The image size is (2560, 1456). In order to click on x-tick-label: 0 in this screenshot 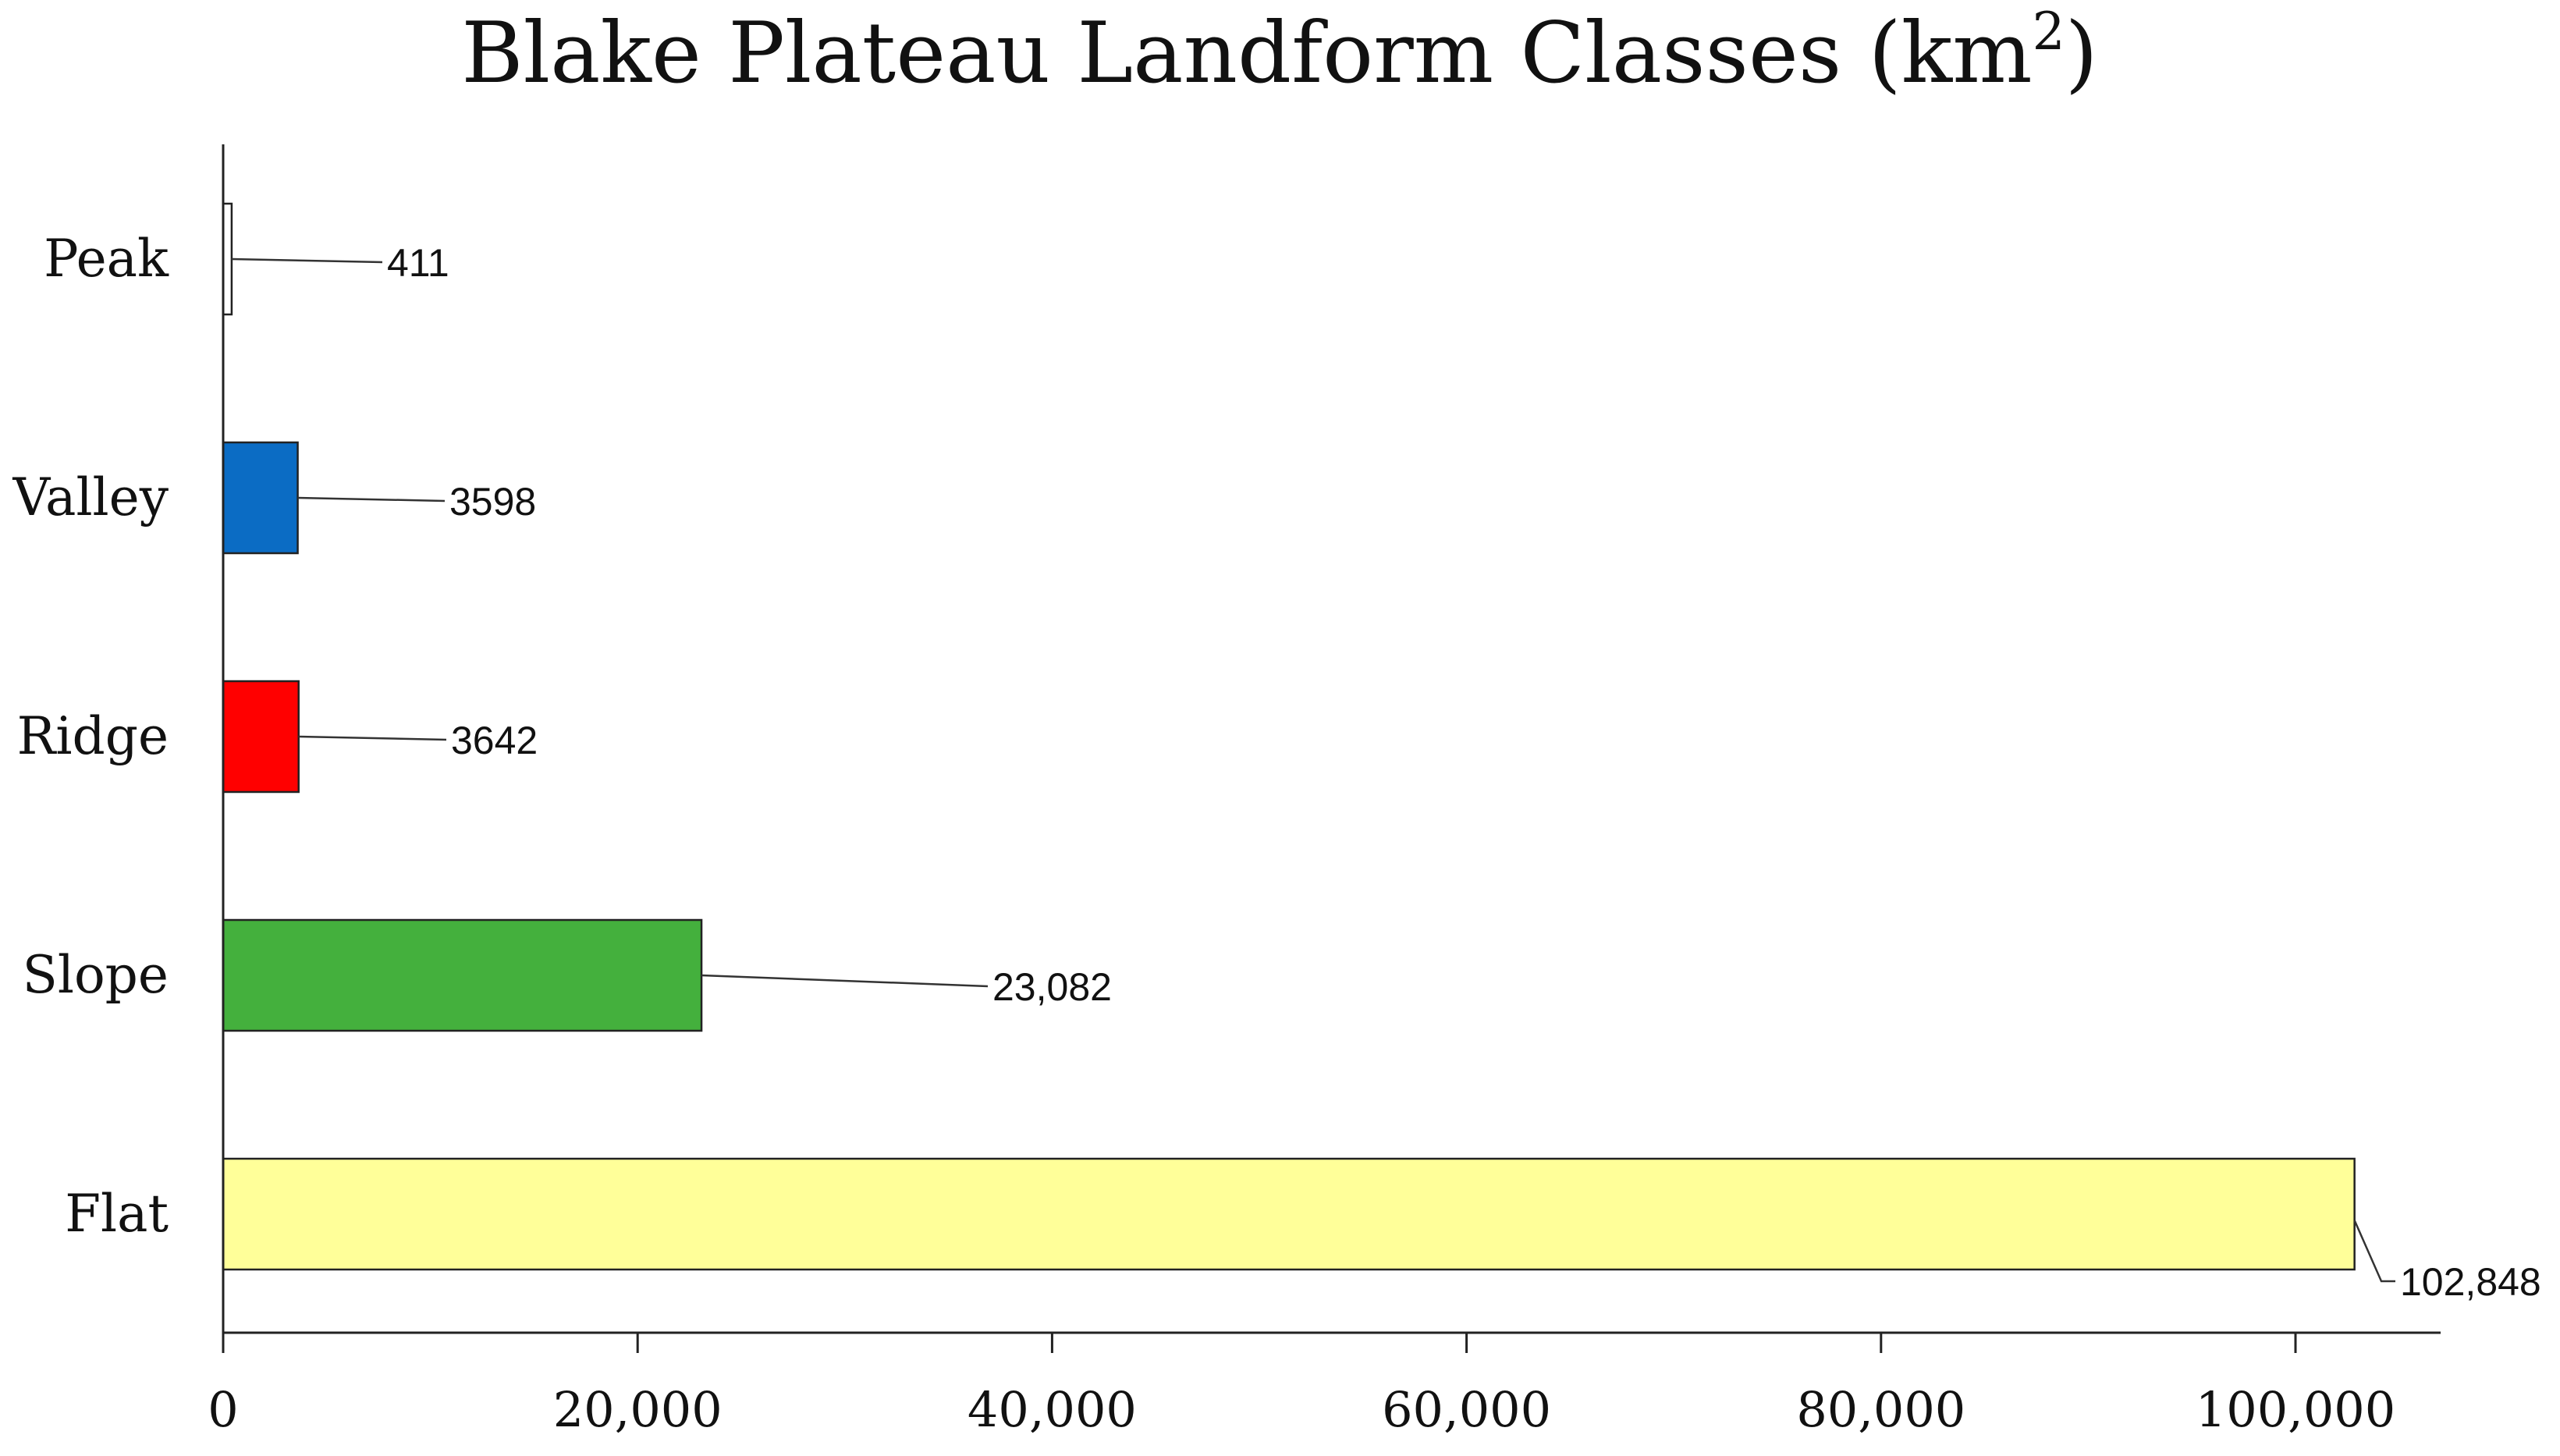, I will do `click(223, 1410)`.